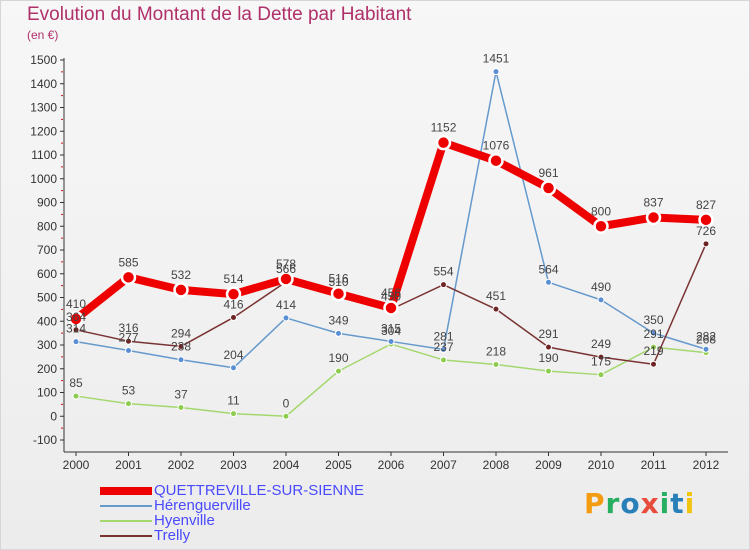  I want to click on data-label: 349, so click(338, 320).